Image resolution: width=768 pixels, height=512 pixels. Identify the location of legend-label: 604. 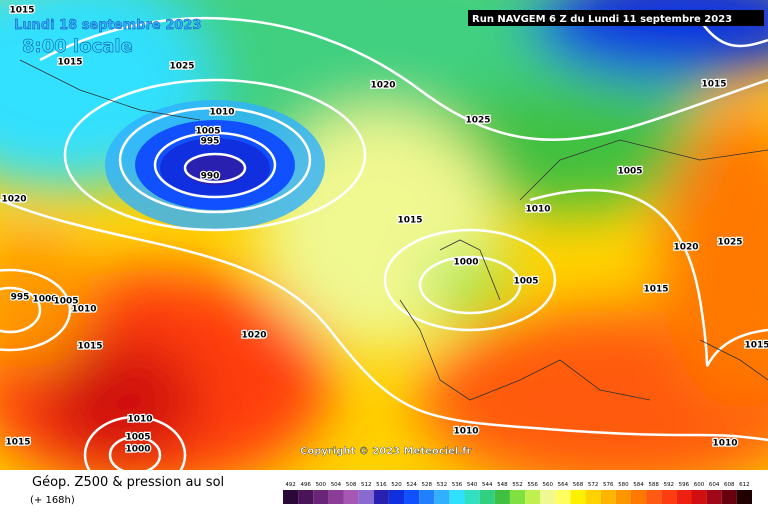
(714, 485).